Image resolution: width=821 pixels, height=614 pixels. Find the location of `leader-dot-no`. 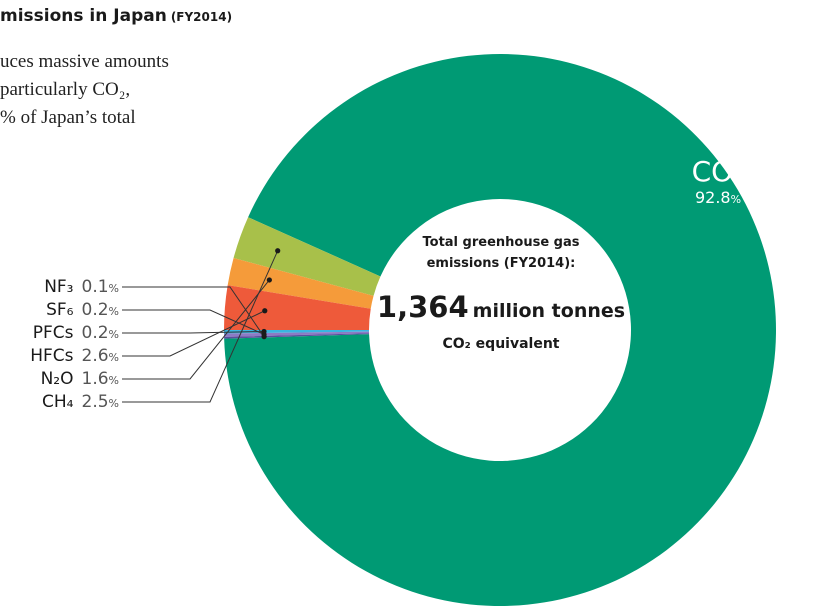

leader-dot-no is located at coordinates (269, 280).